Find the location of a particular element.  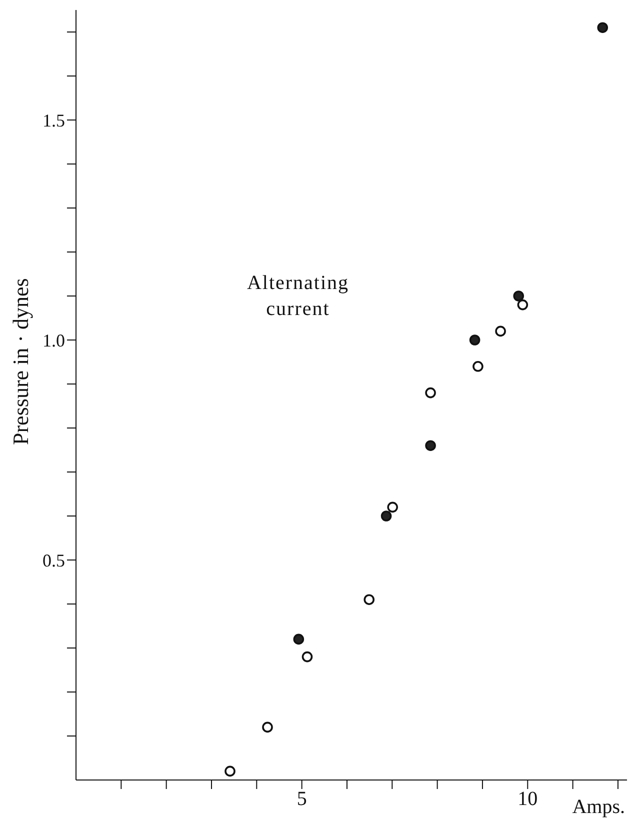

y-axis-title: Pressure in · dynes is located at coordinates (20, 361).